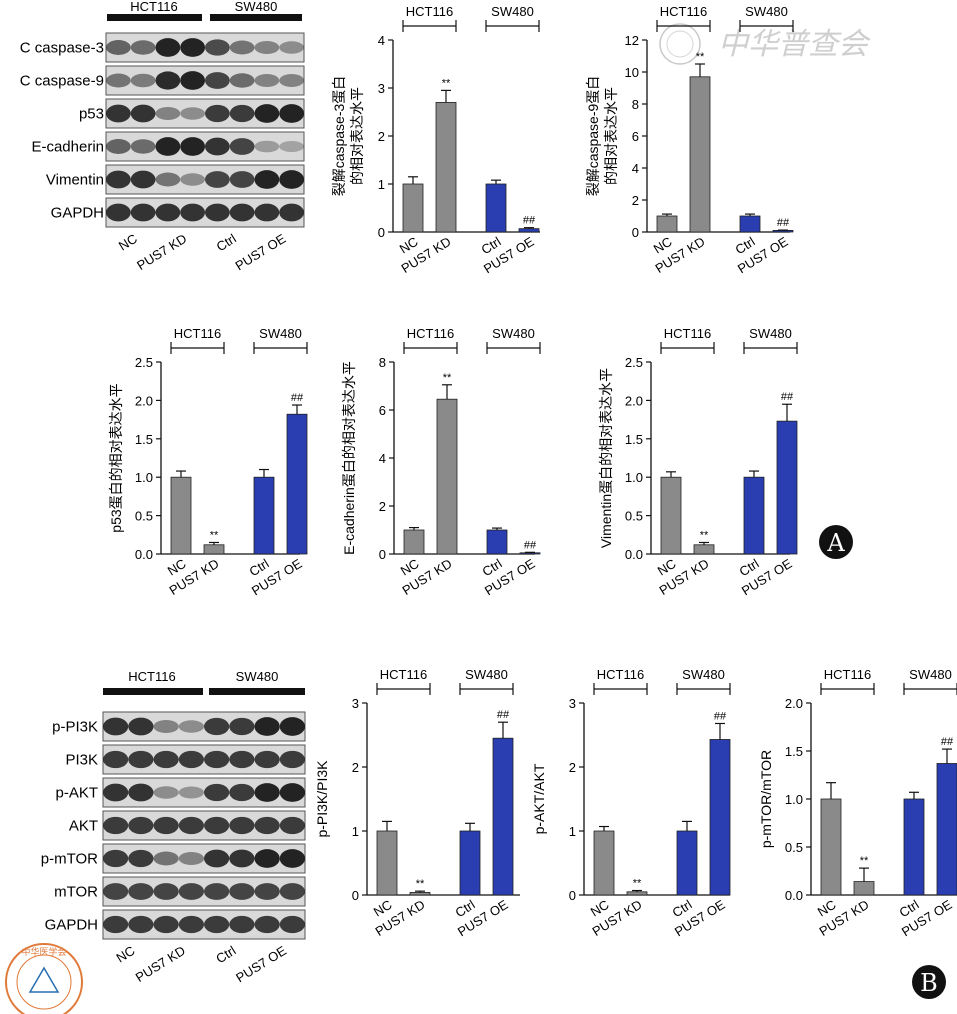  Describe the element at coordinates (44, 978) in the screenshot. I see `society-seal-icon` at that location.